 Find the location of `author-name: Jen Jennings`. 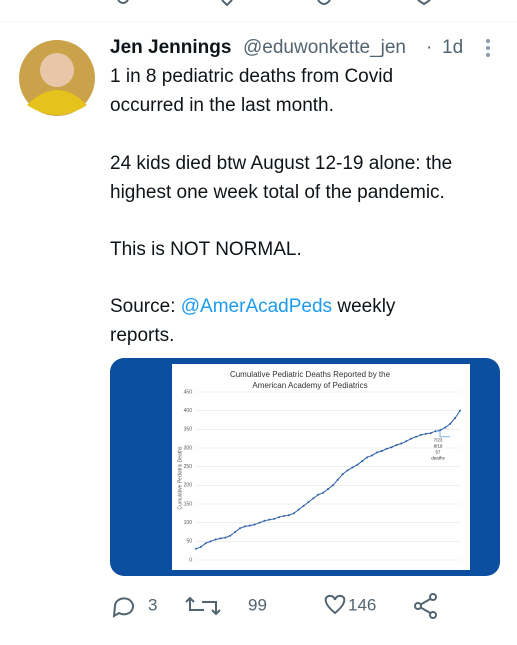

author-name: Jen Jennings is located at coordinates (170, 47).